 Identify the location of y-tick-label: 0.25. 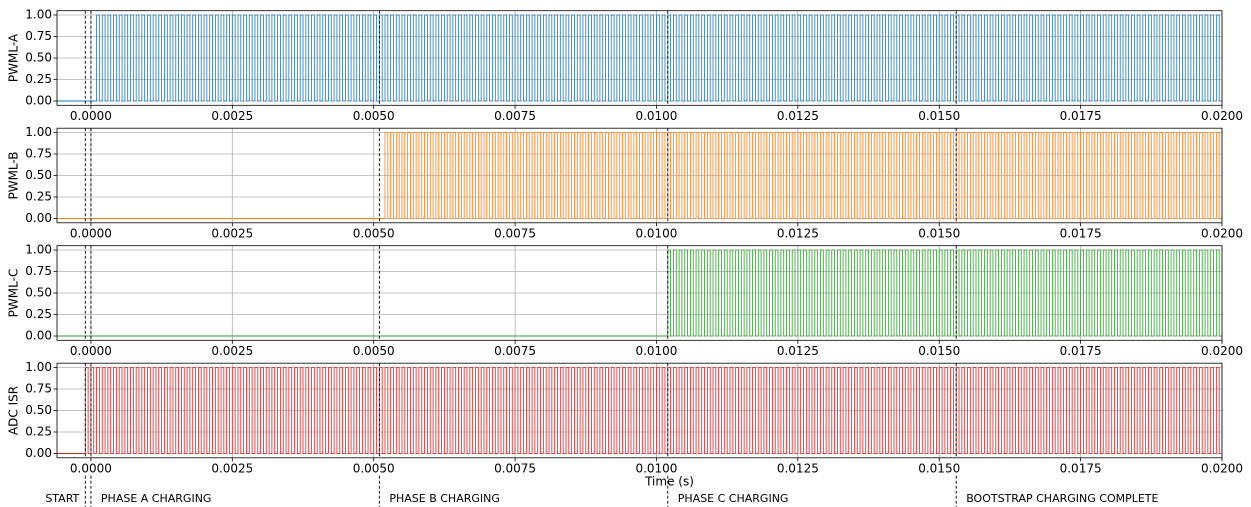
(38, 314).